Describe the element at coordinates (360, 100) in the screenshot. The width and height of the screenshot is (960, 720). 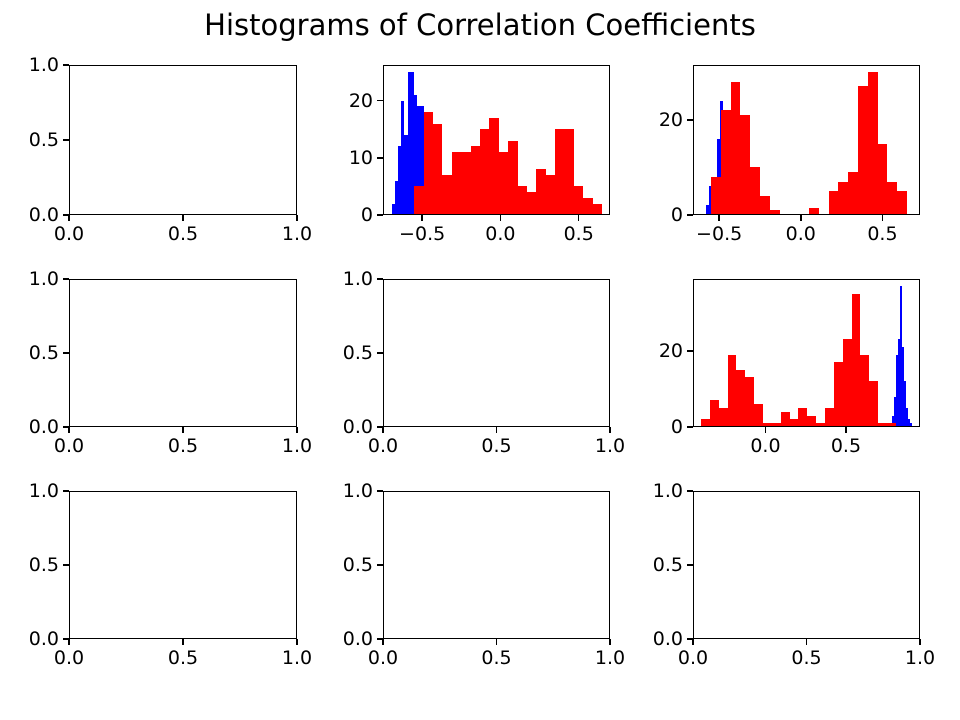
I see `y-tick-label: 20` at that location.